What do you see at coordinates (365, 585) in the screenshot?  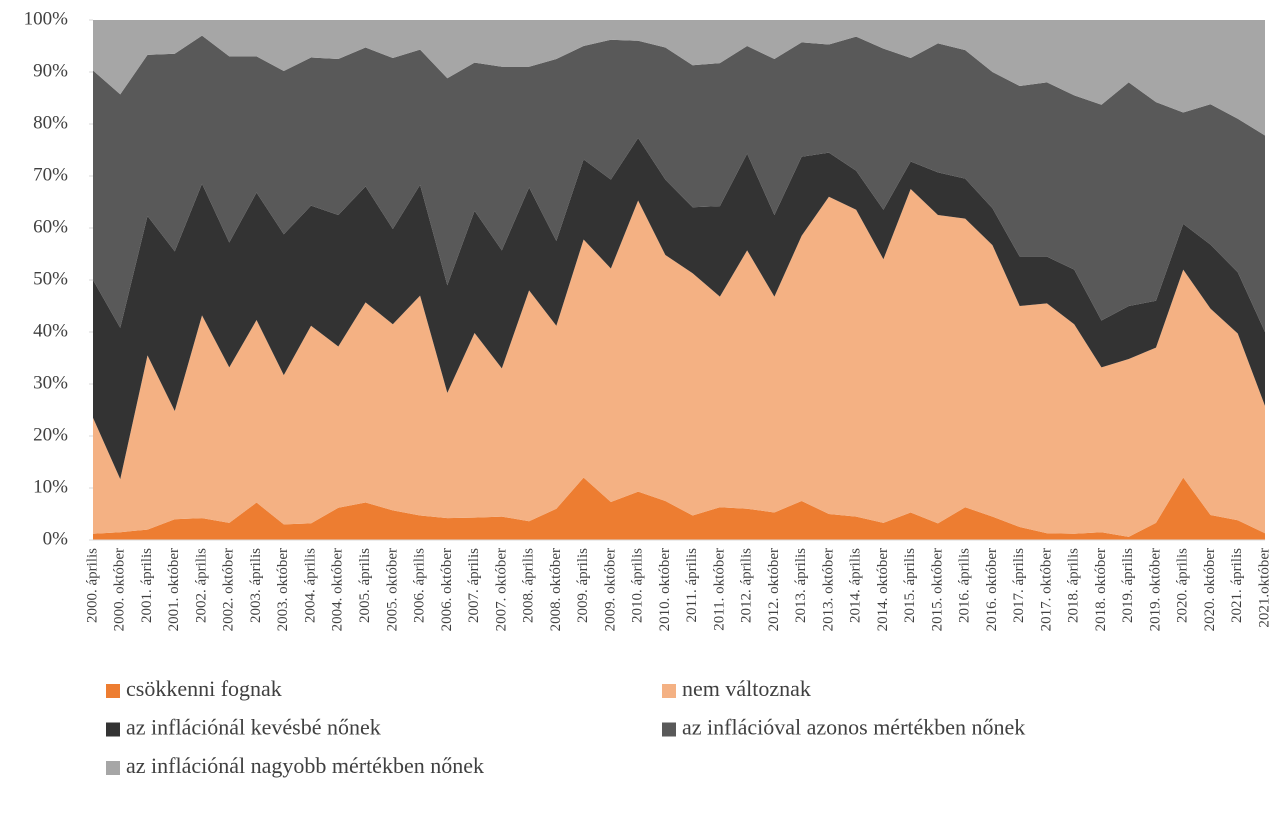 I see `x-tick-label: 2005. április` at bounding box center [365, 585].